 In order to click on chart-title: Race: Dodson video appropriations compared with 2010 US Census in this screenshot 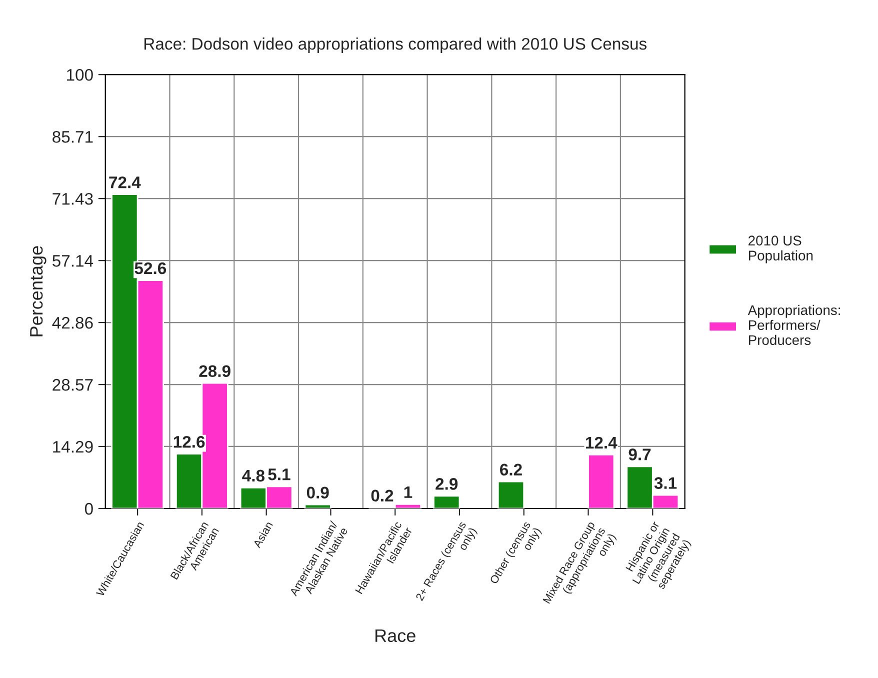, I will do `click(395, 46)`.